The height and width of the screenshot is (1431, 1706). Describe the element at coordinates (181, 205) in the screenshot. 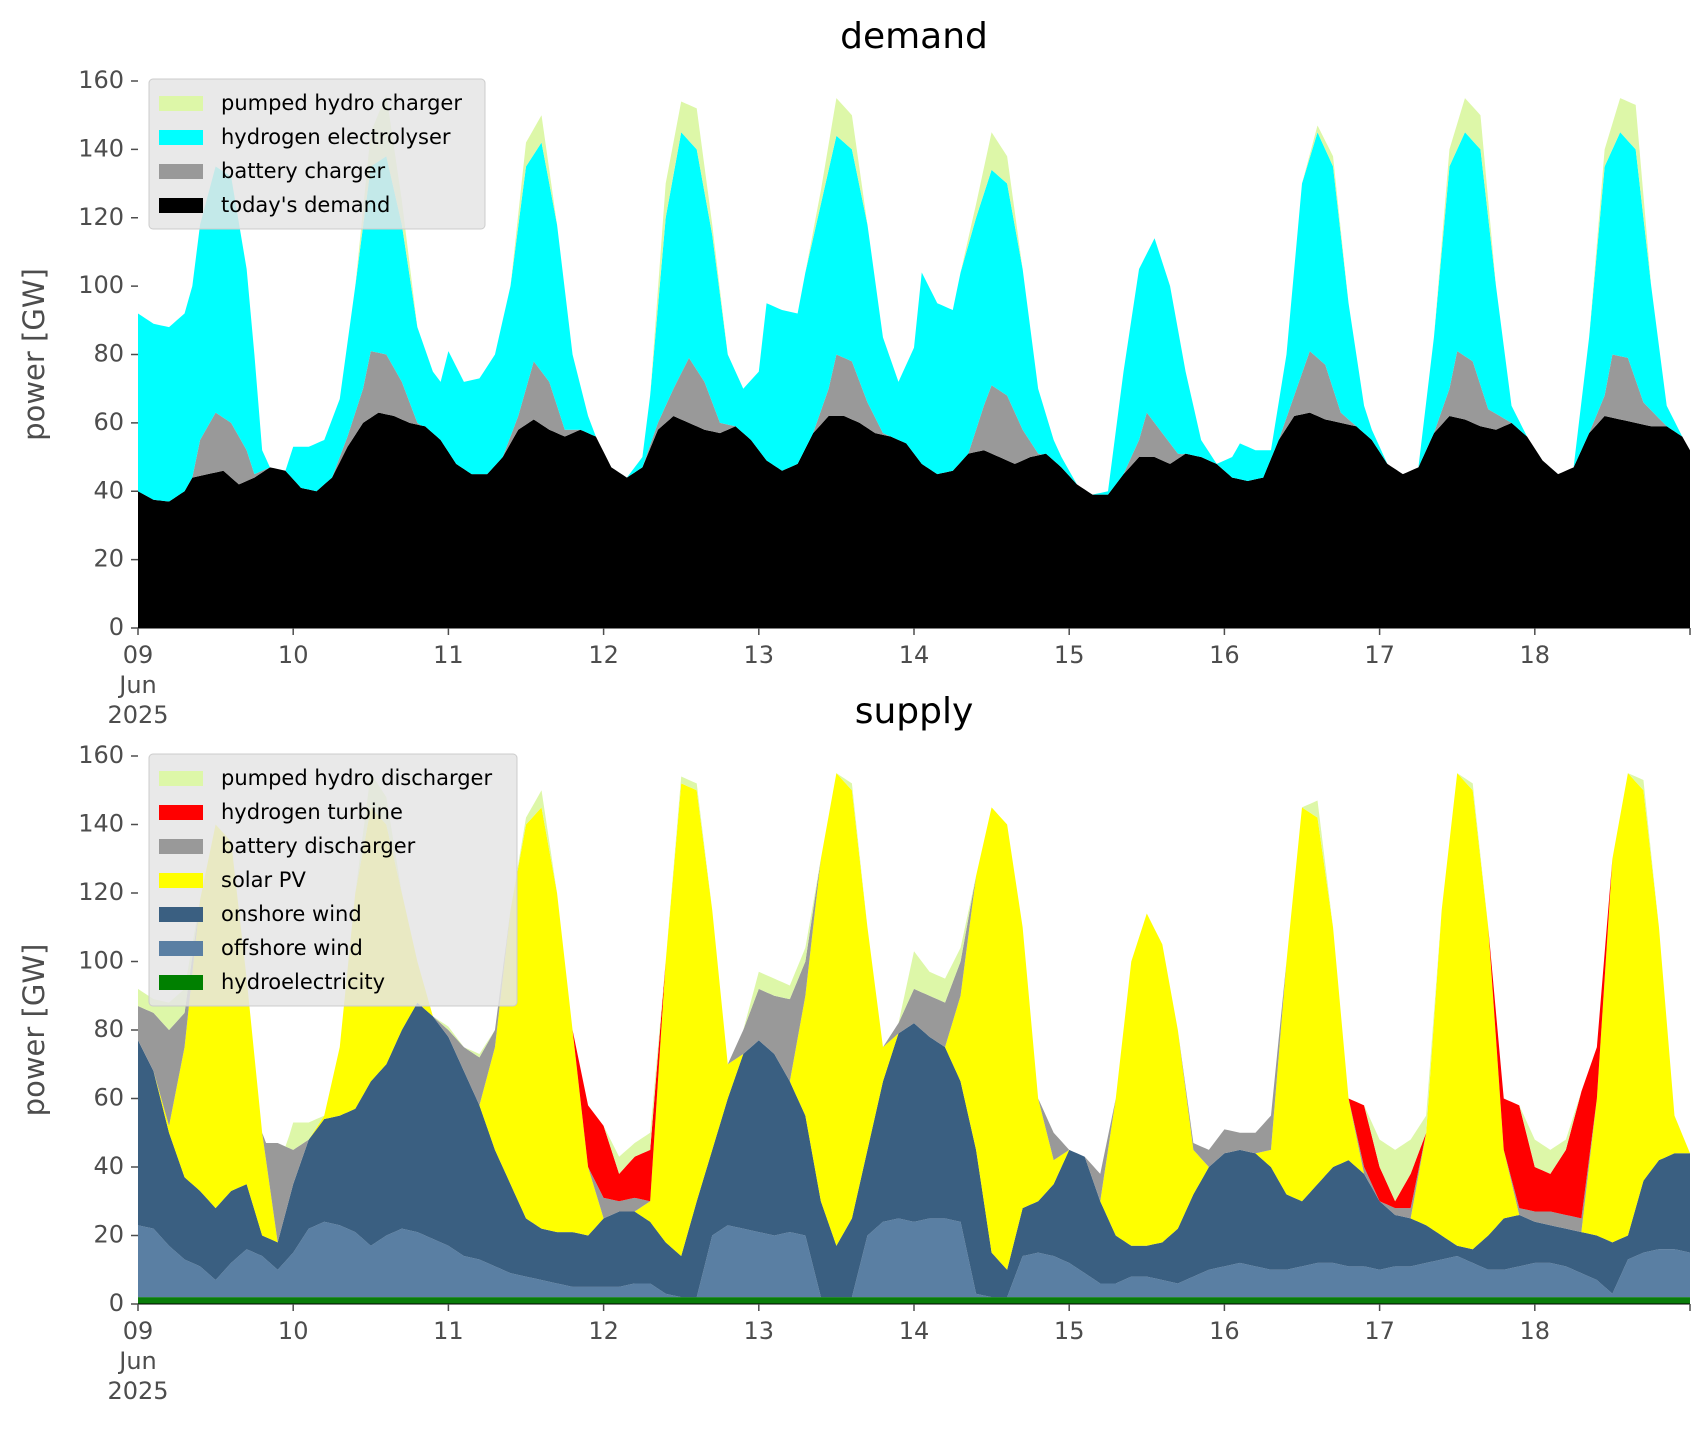

I see `legend-swatch-today-s-demand` at that location.